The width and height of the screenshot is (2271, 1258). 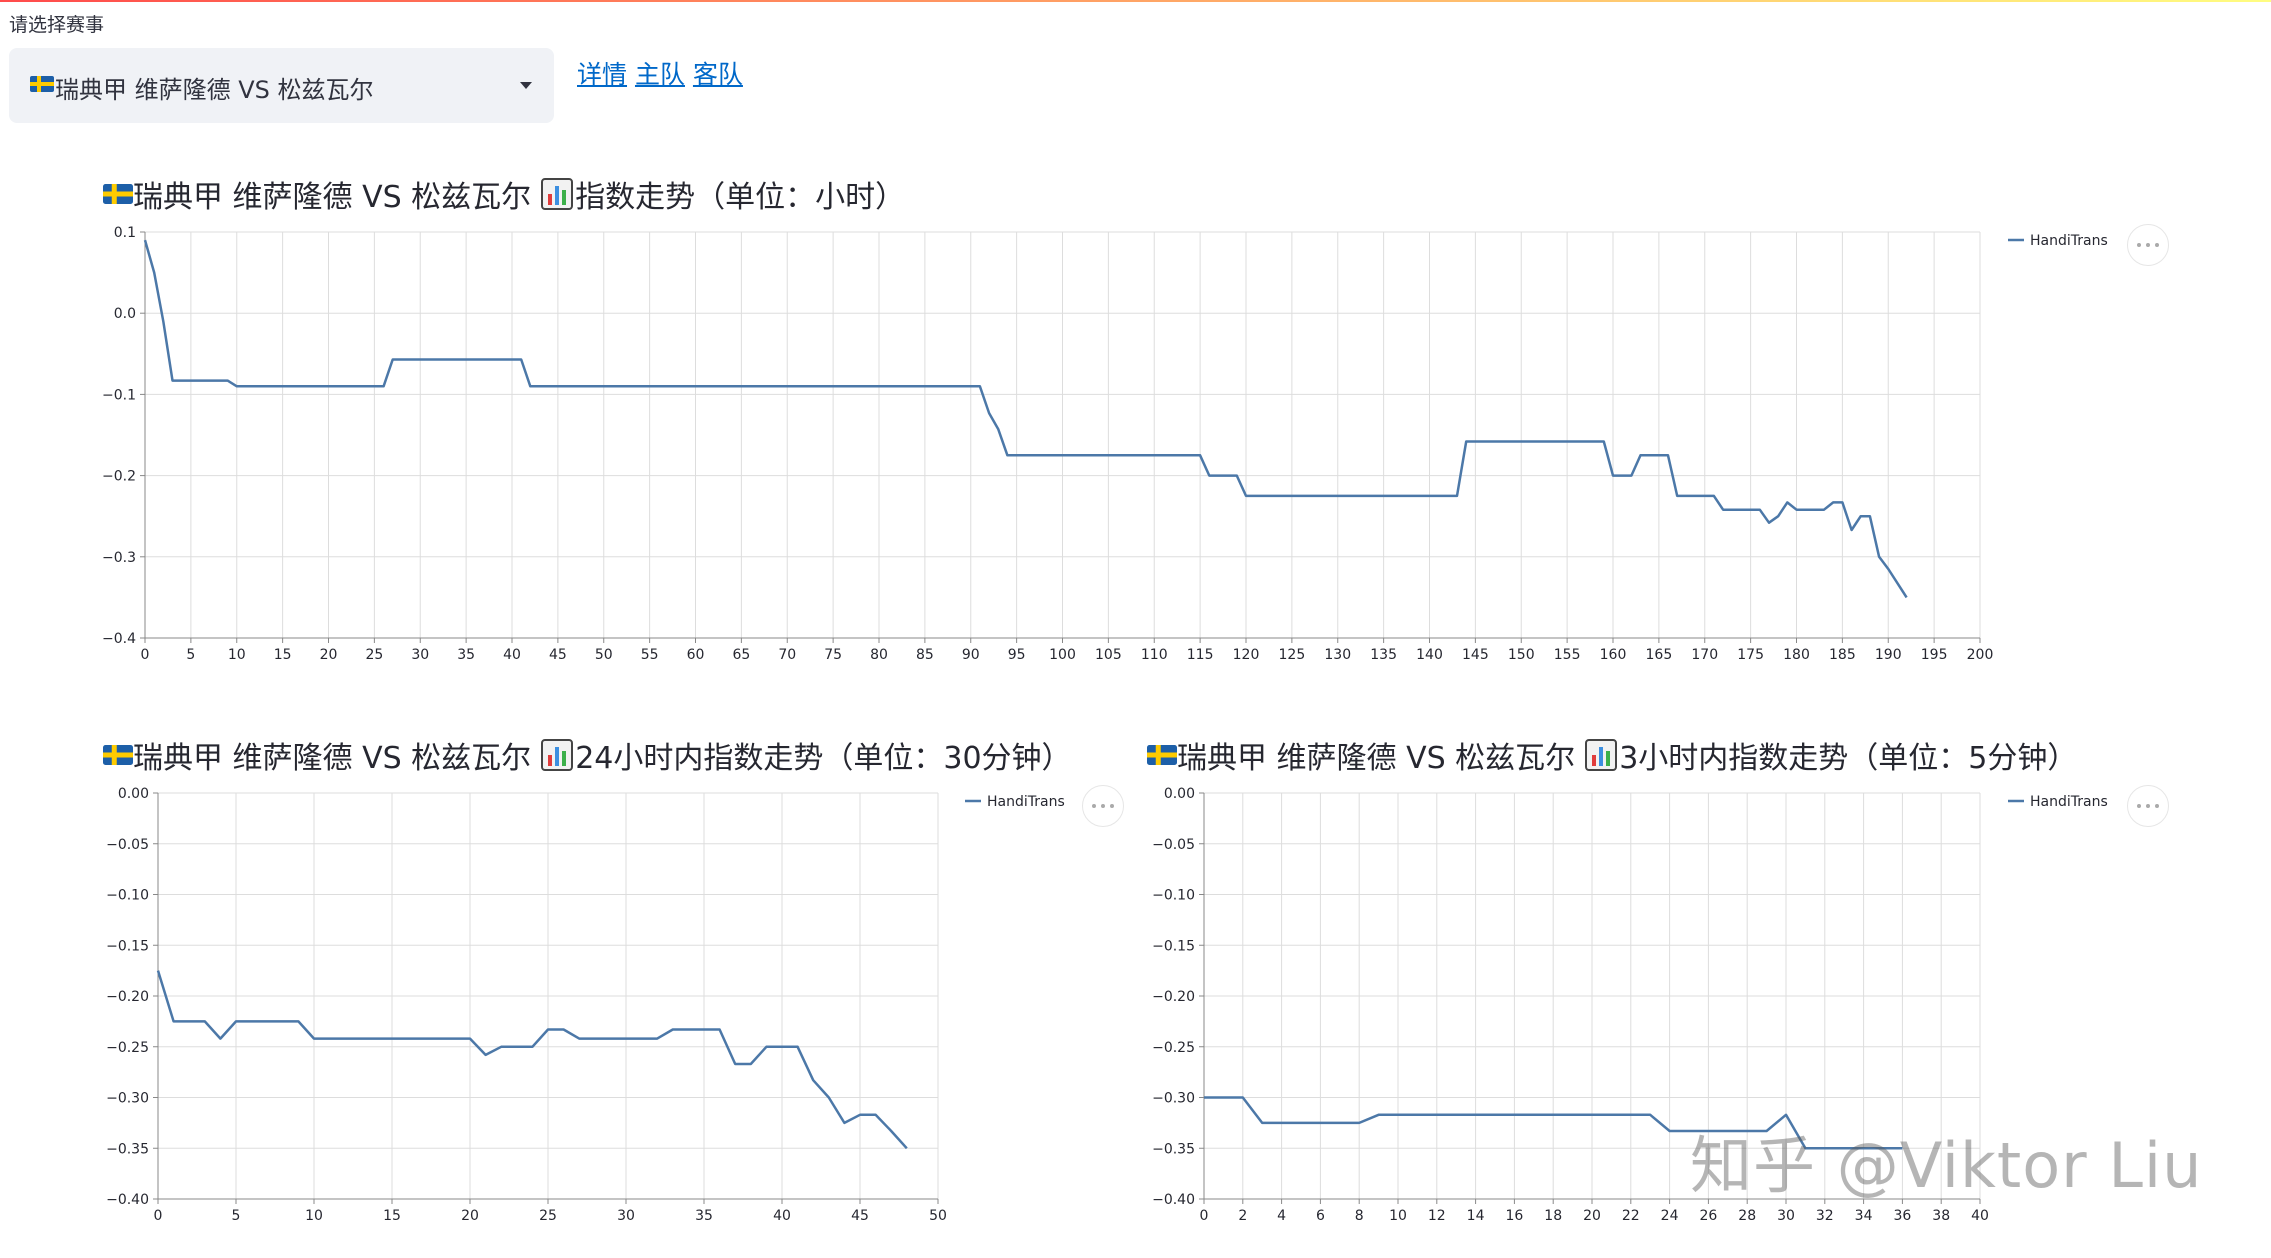 What do you see at coordinates (1613, 655) in the screenshot?
I see `x-tick-label: 160` at bounding box center [1613, 655].